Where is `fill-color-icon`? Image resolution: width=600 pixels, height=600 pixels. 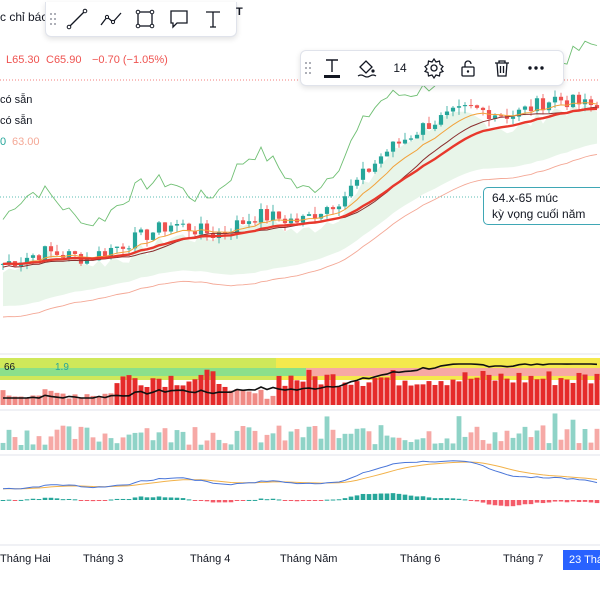 fill-color-icon is located at coordinates (366, 68).